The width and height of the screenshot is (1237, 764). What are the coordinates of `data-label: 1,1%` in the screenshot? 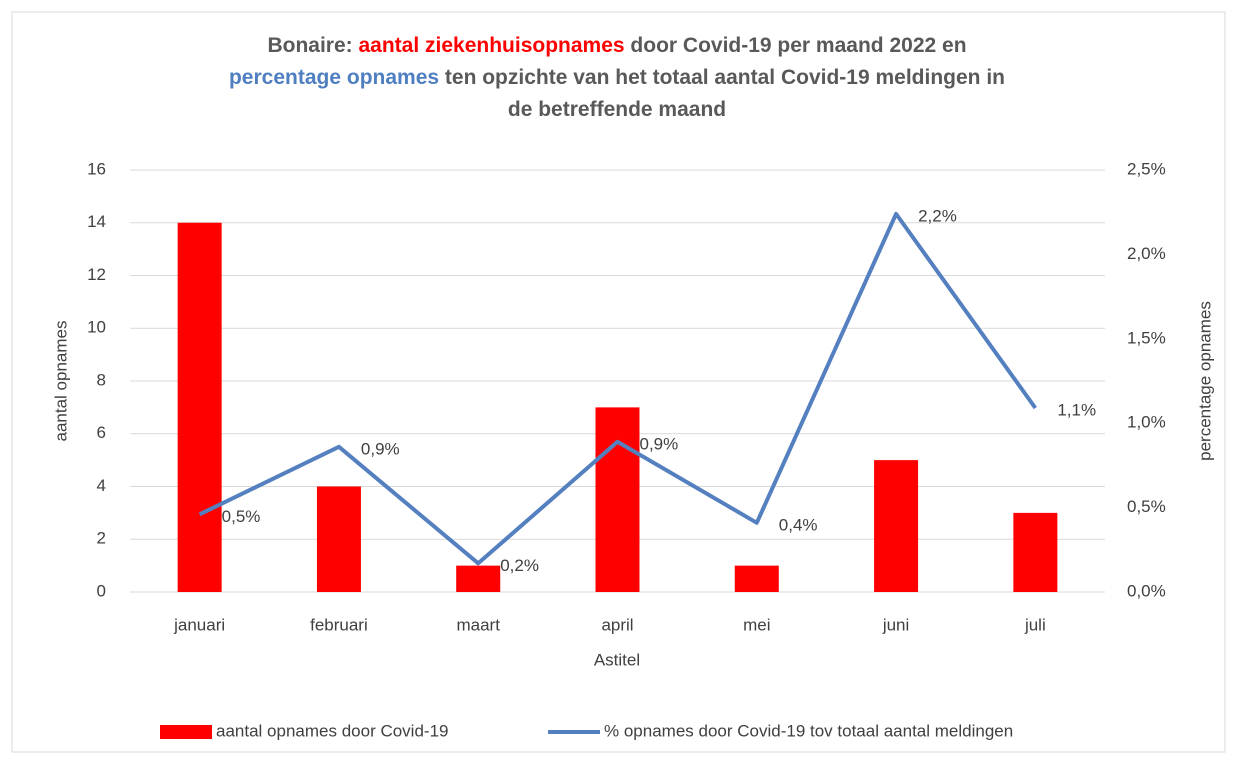 It's located at (1076, 409).